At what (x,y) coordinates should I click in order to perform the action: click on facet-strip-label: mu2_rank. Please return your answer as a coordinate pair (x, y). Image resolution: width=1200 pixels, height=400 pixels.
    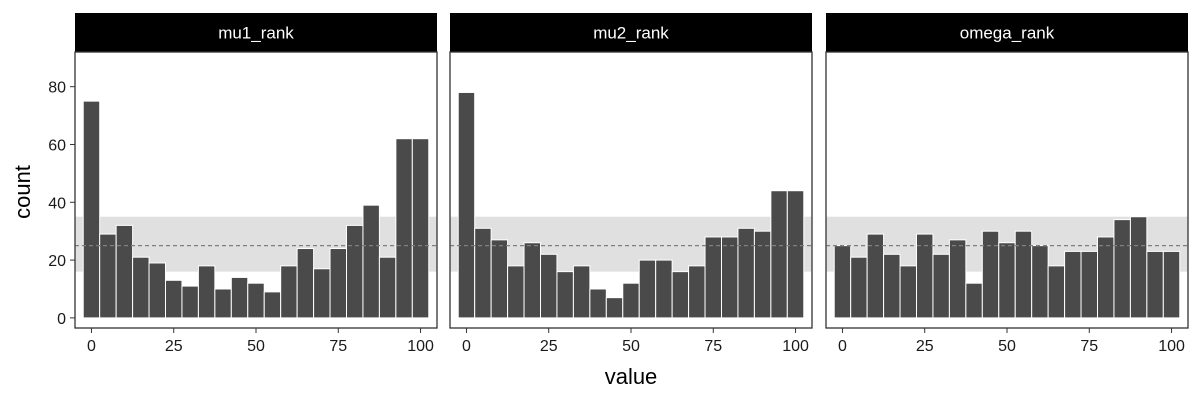
    Looking at the image, I should click on (631, 33).